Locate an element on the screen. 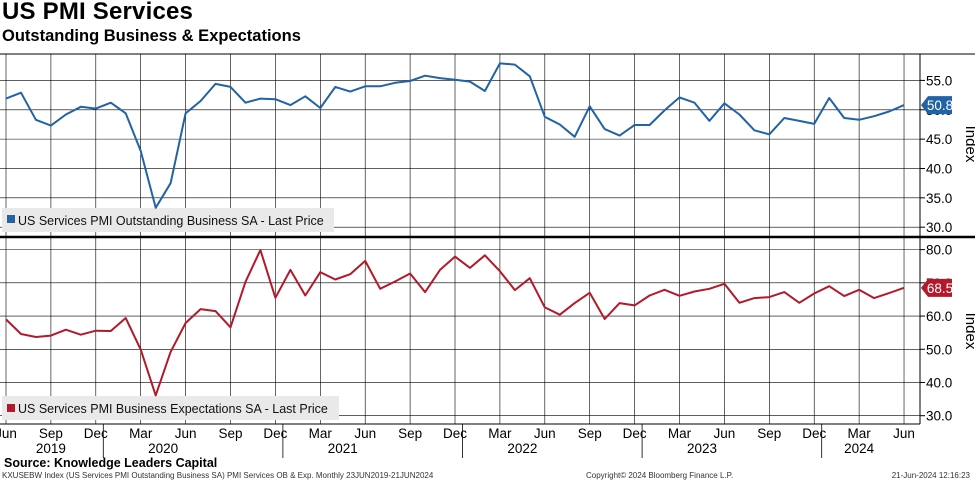 The height and width of the screenshot is (482, 975). bottom-legend-bg is located at coordinates (170, 408).